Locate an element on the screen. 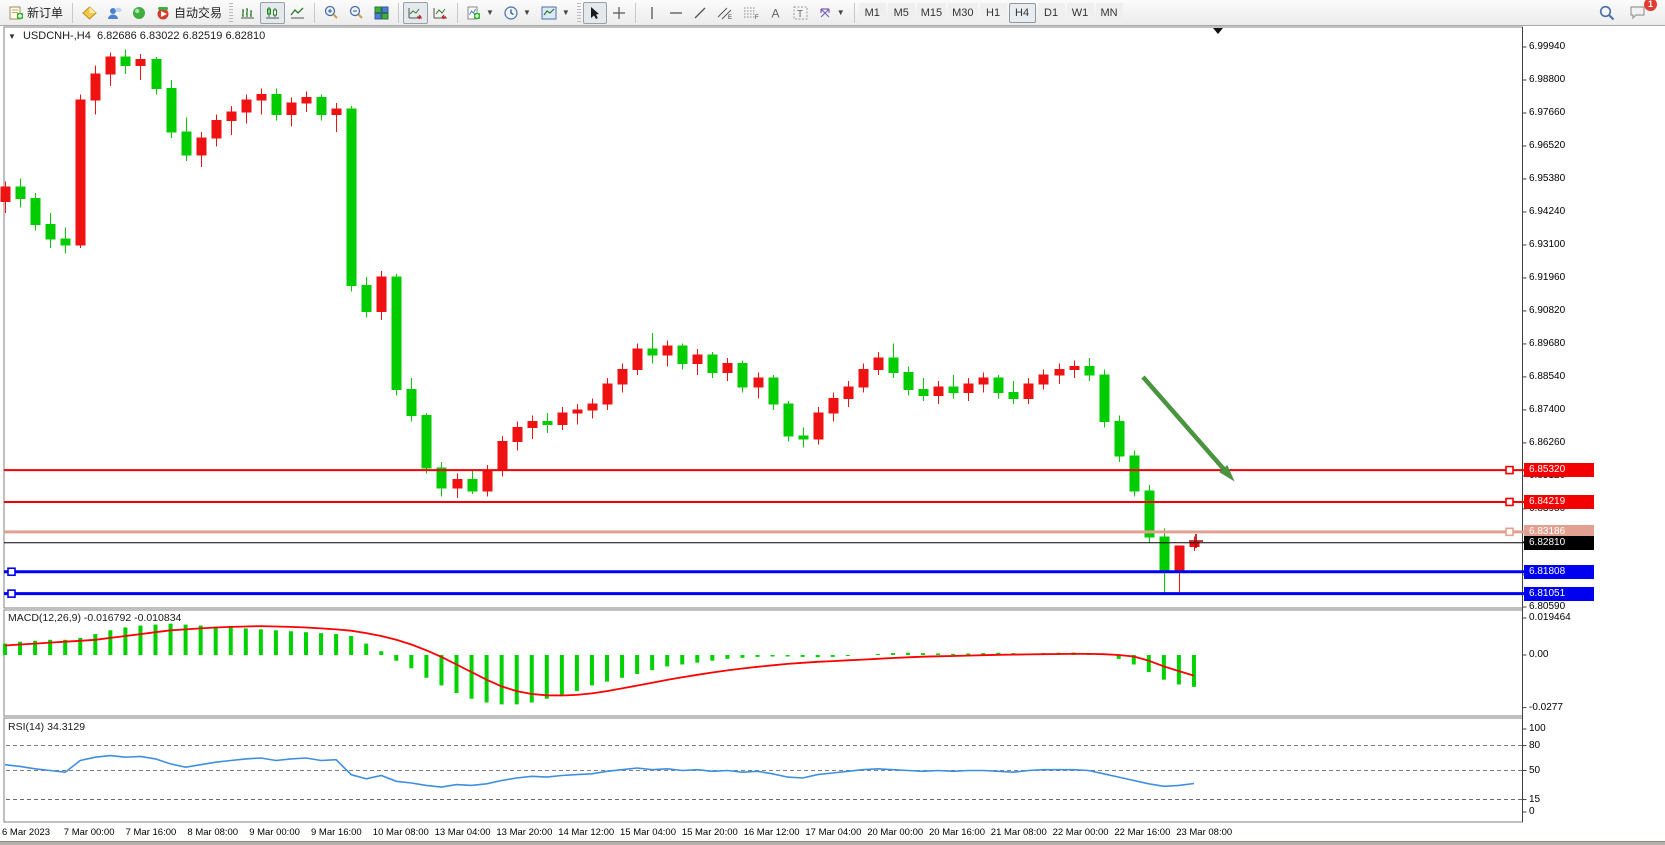  vertical-line-icon is located at coordinates (652, 12).